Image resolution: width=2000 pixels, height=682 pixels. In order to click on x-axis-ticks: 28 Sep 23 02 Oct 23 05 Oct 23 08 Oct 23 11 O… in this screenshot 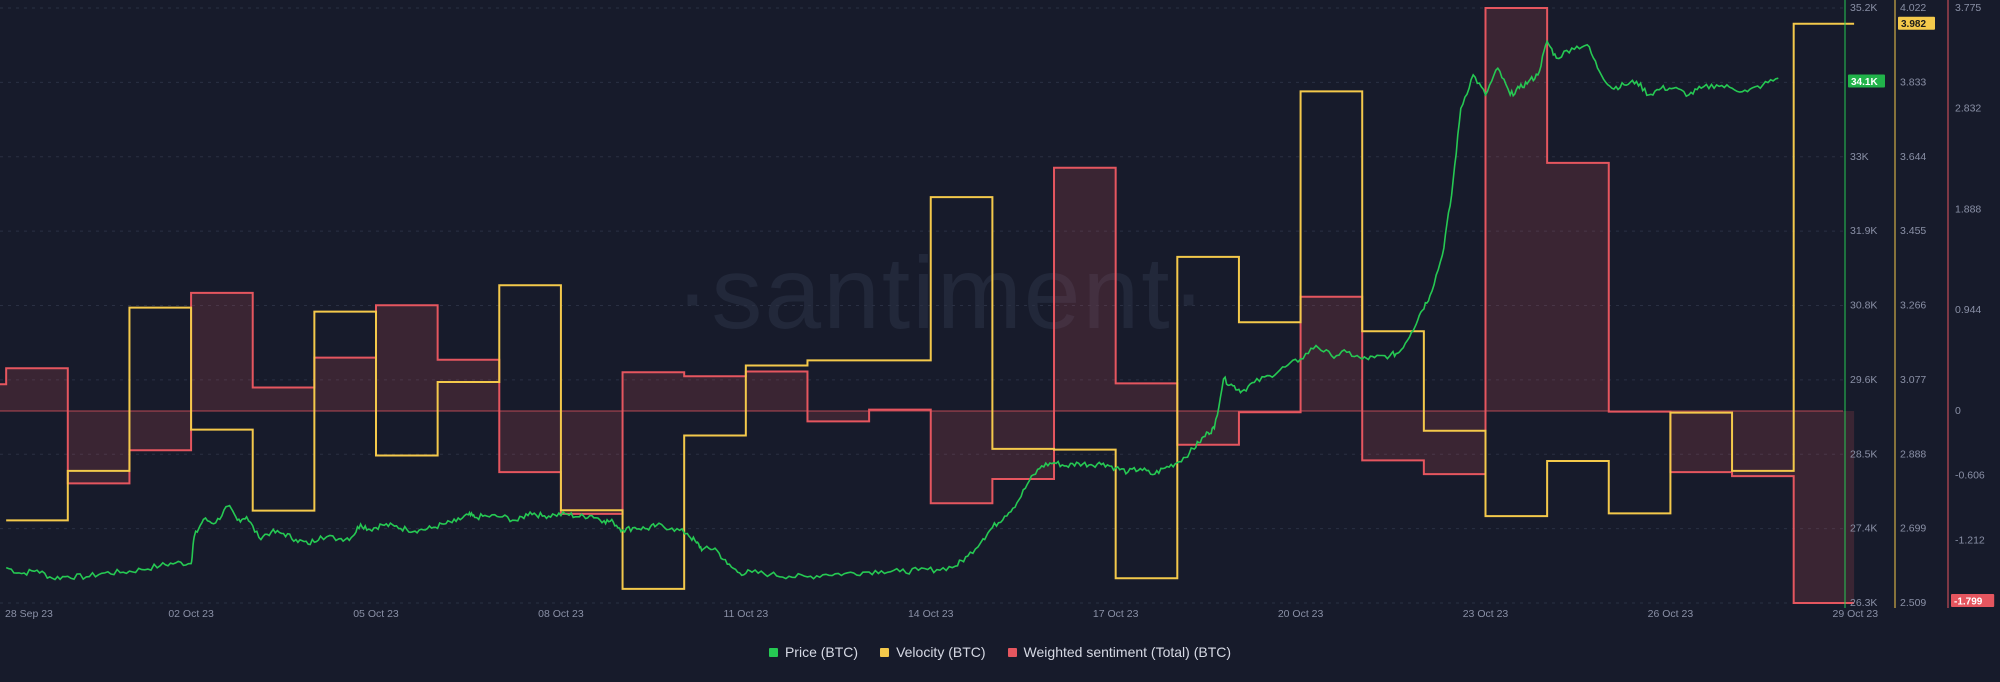, I will do `click(941, 614)`.